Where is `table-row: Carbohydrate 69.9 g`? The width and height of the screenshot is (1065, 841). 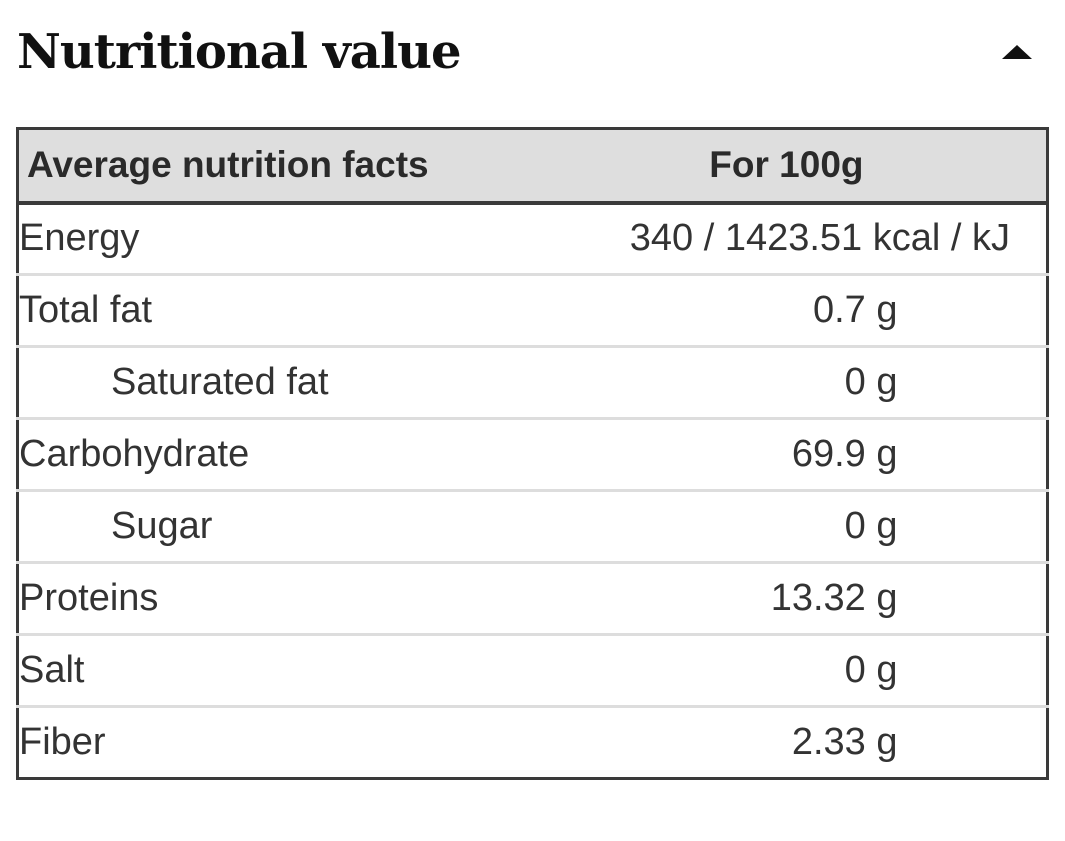
table-row: Carbohydrate 69.9 g is located at coordinates (532, 455).